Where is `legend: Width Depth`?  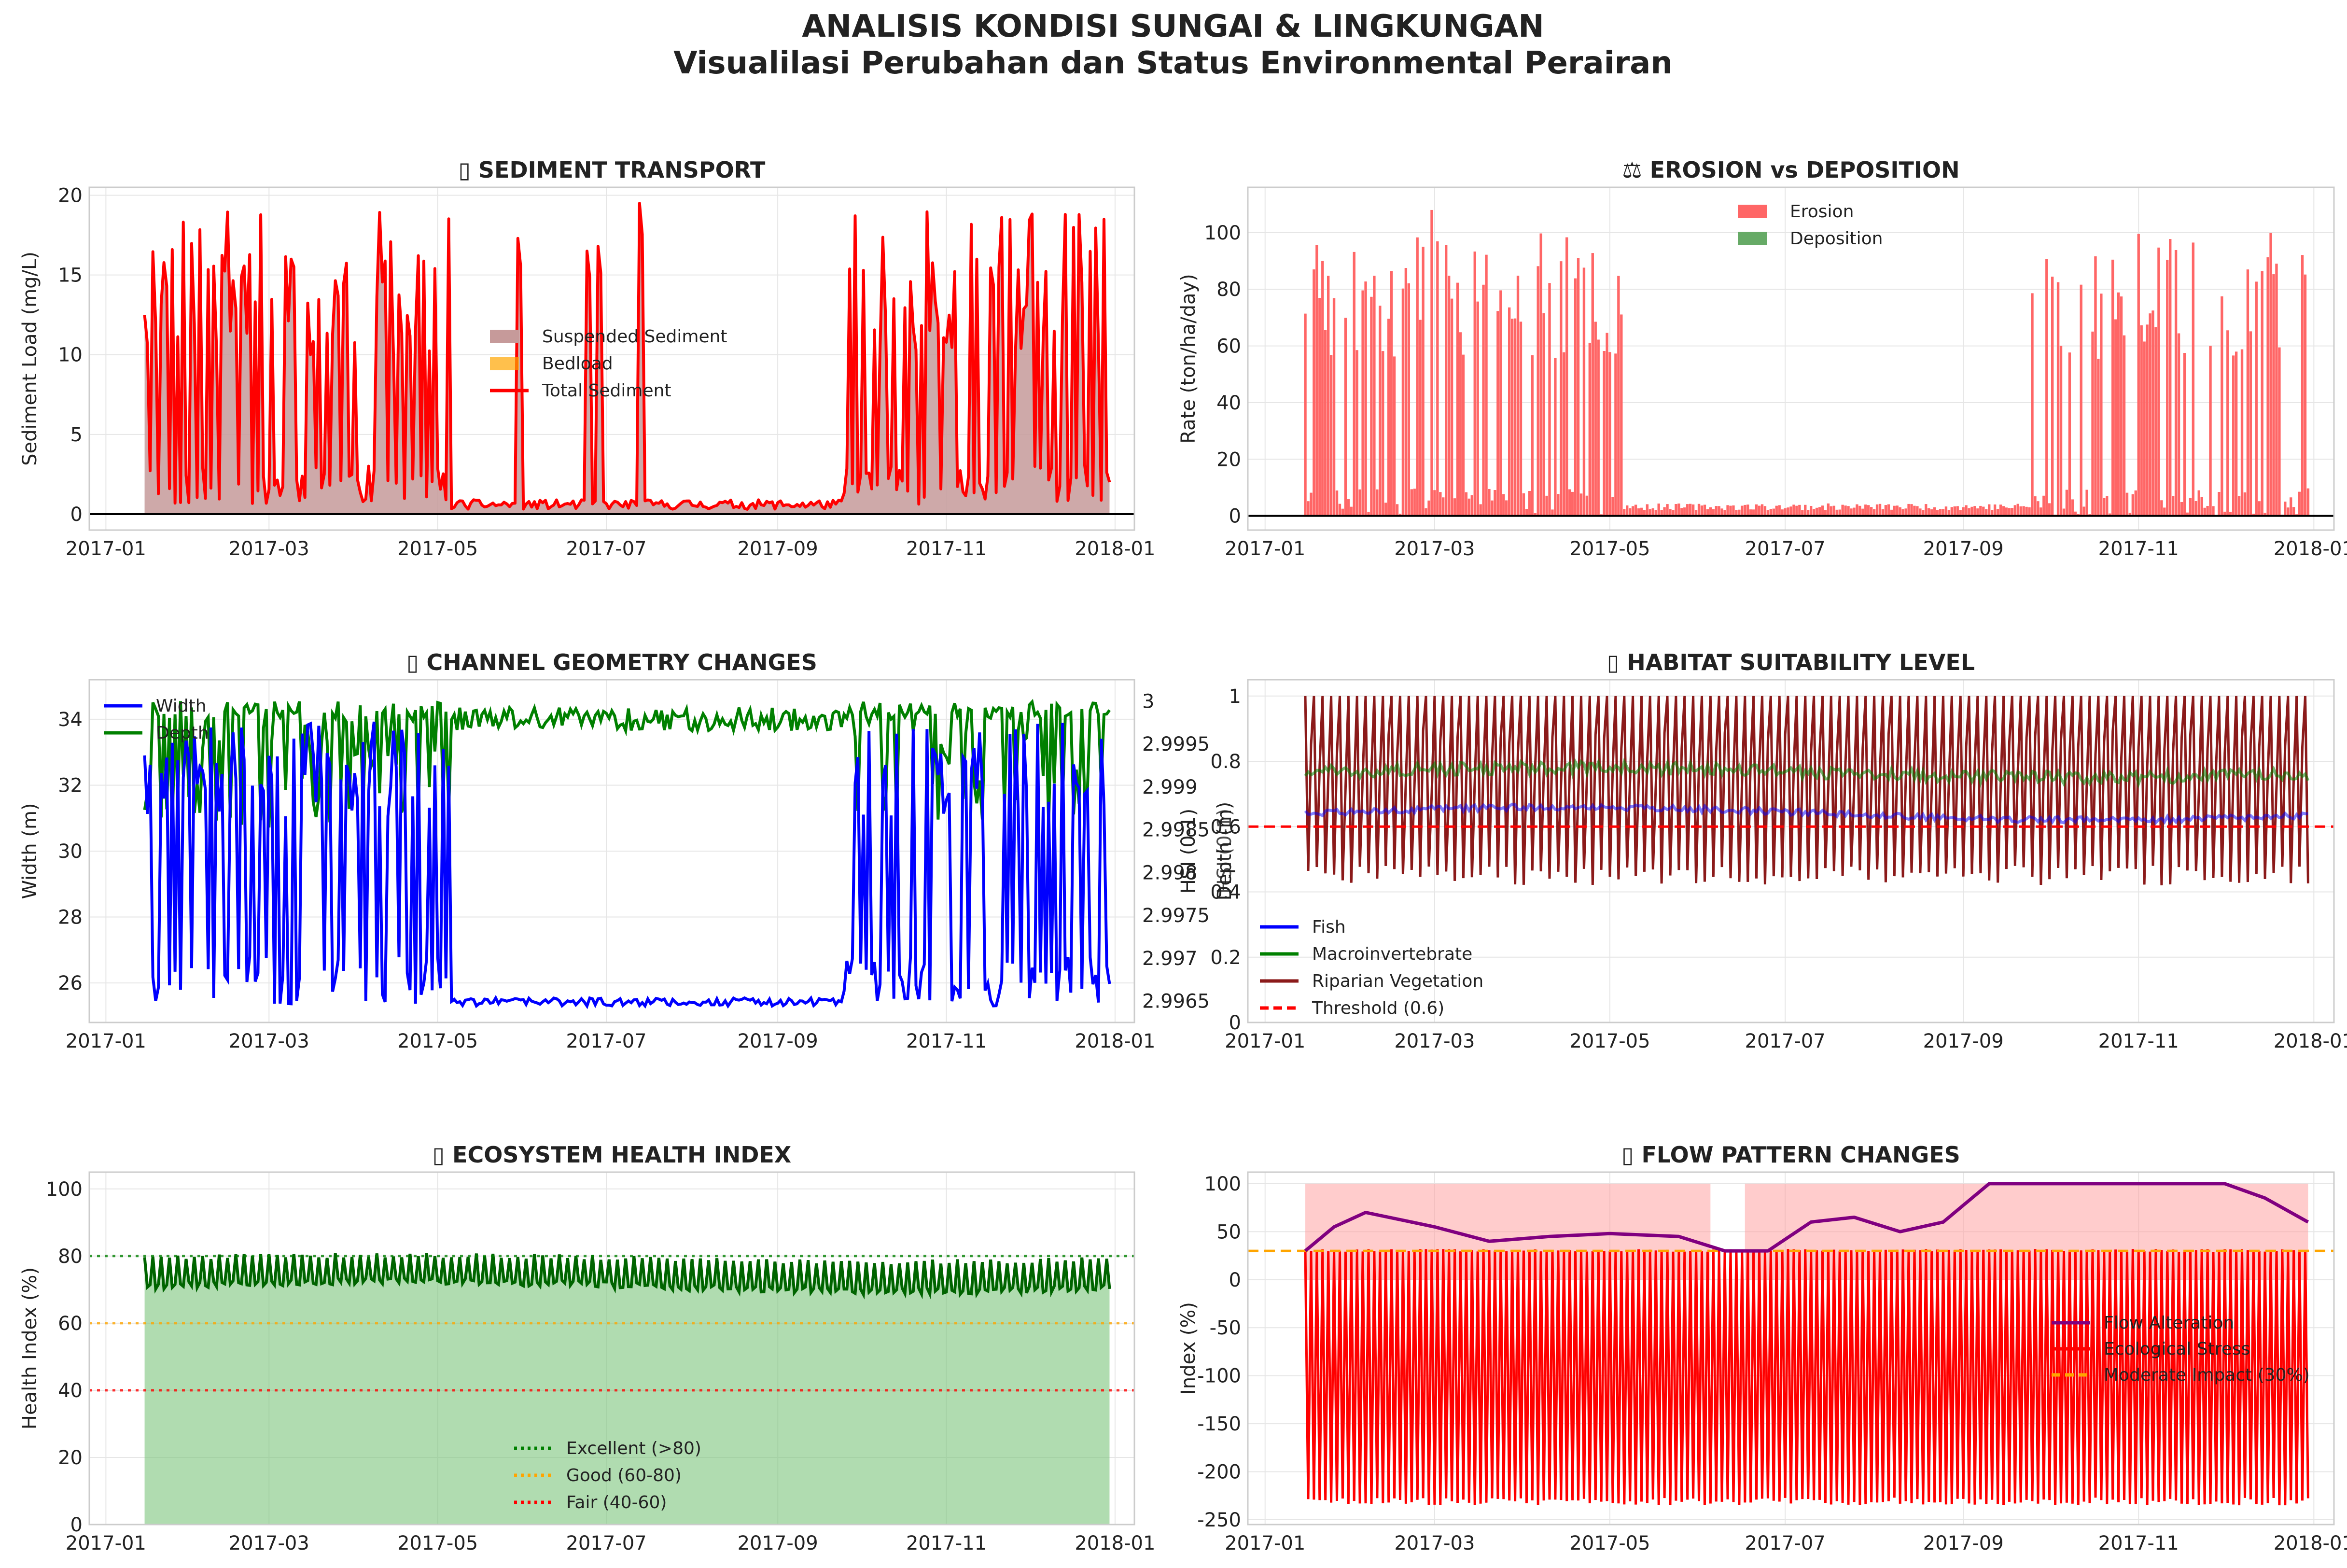
legend: Width Depth is located at coordinates (156, 720).